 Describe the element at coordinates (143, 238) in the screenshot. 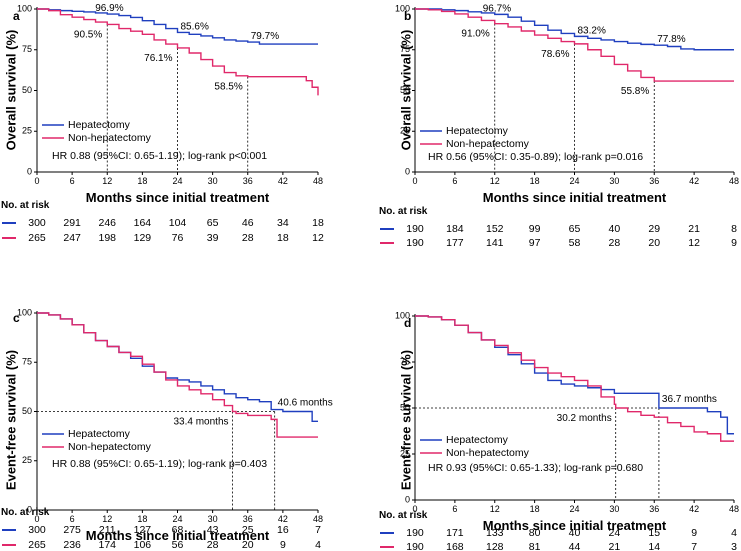

I see `risk-count: 129` at that location.